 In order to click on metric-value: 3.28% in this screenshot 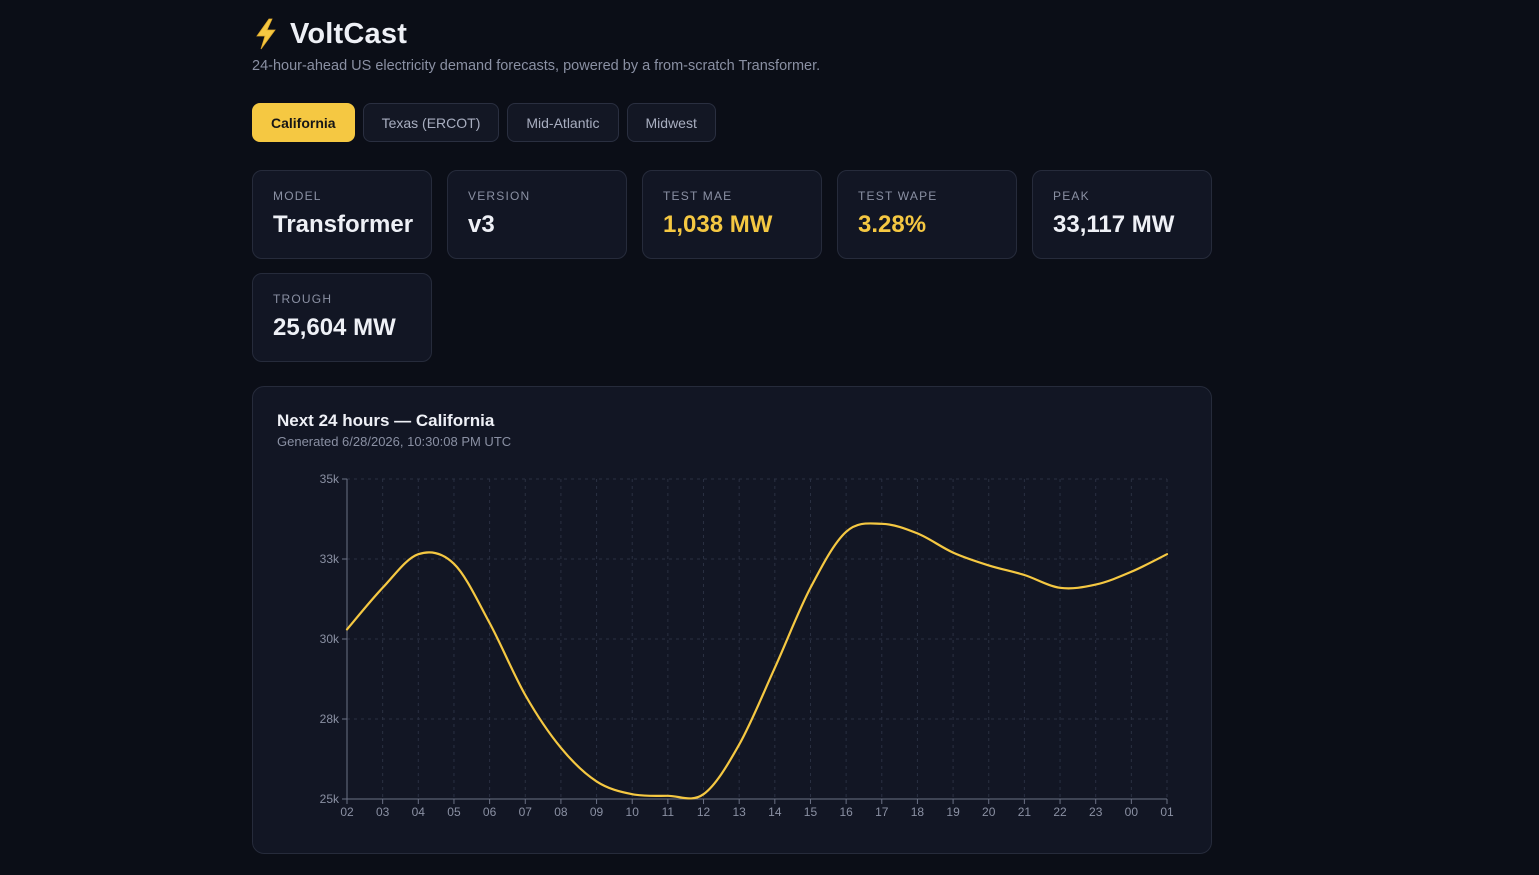, I will do `click(892, 224)`.